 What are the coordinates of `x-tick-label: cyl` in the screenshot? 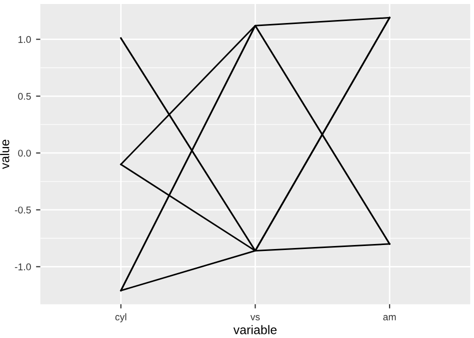 It's located at (120, 317).